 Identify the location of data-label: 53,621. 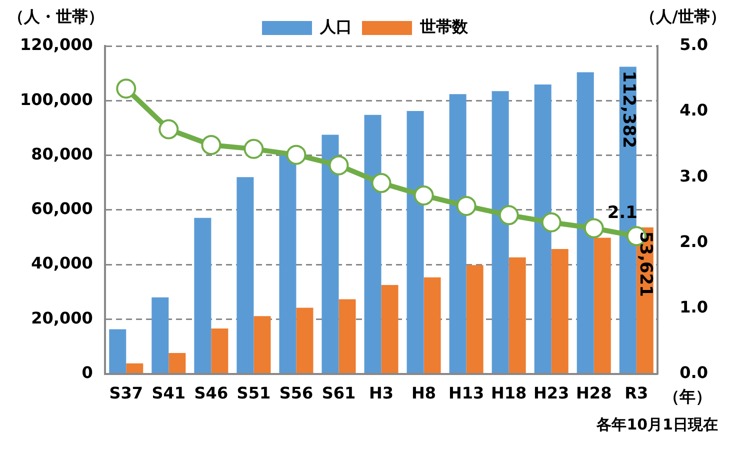
(645, 264).